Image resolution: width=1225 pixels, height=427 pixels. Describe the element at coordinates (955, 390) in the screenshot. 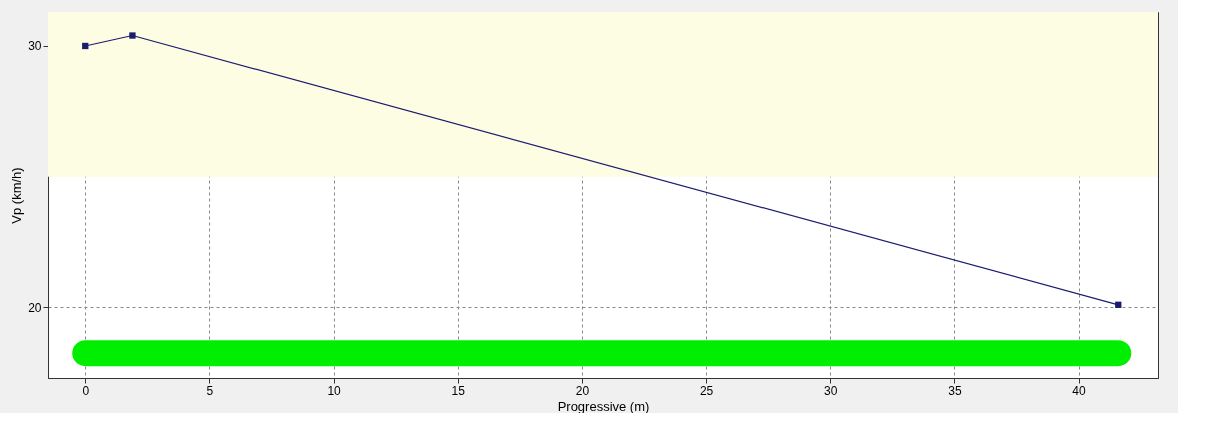

I see `x-tick-label: 35` at that location.